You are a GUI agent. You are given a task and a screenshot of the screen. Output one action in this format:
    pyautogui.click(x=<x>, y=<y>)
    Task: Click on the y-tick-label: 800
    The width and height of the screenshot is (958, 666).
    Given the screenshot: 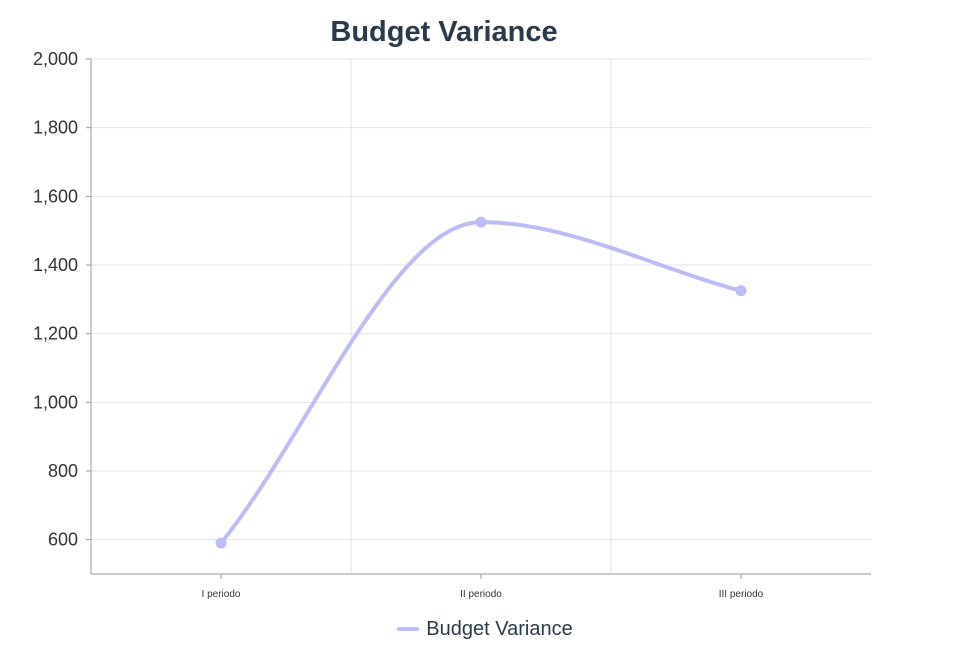 What is the action you would take?
    pyautogui.click(x=63, y=471)
    